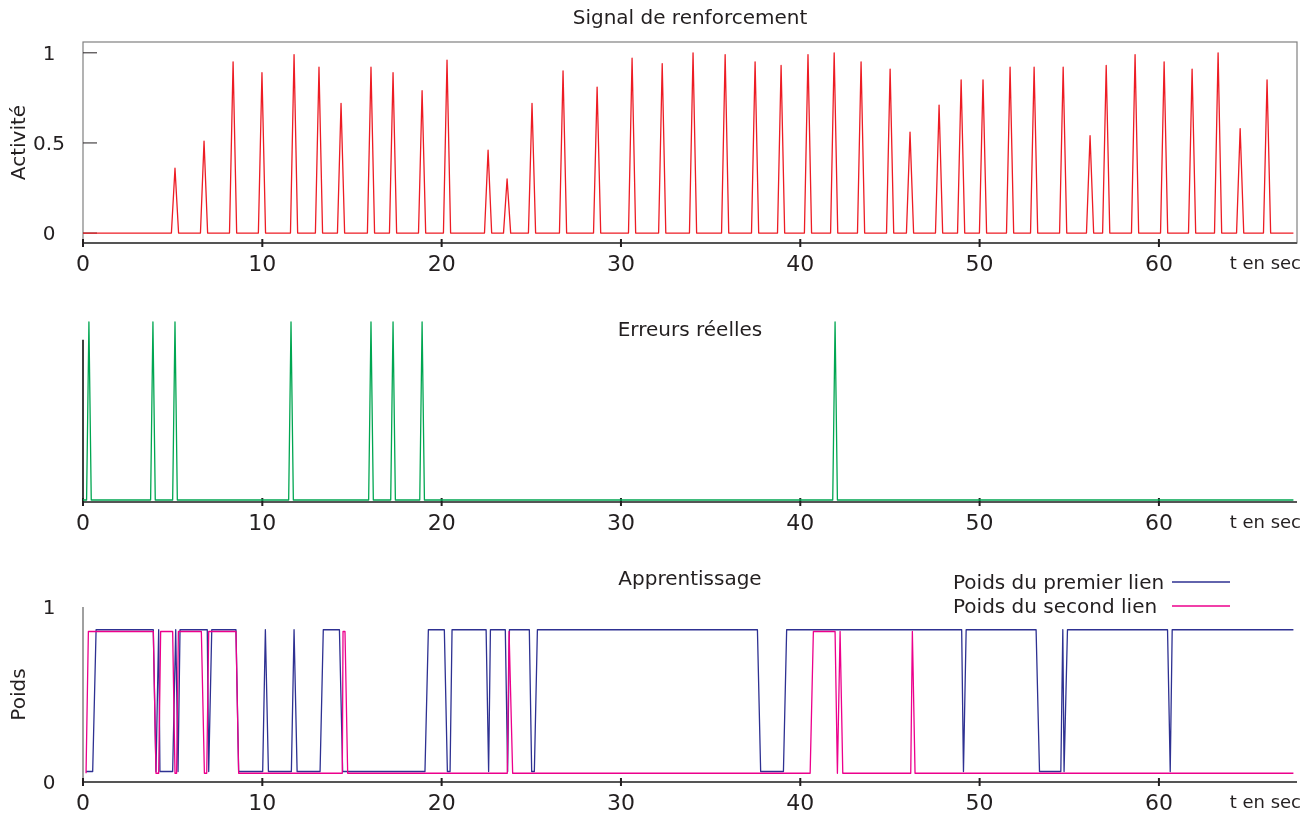 The width and height of the screenshot is (1308, 820). I want to click on y-axis-title: Poids, so click(18, 694).